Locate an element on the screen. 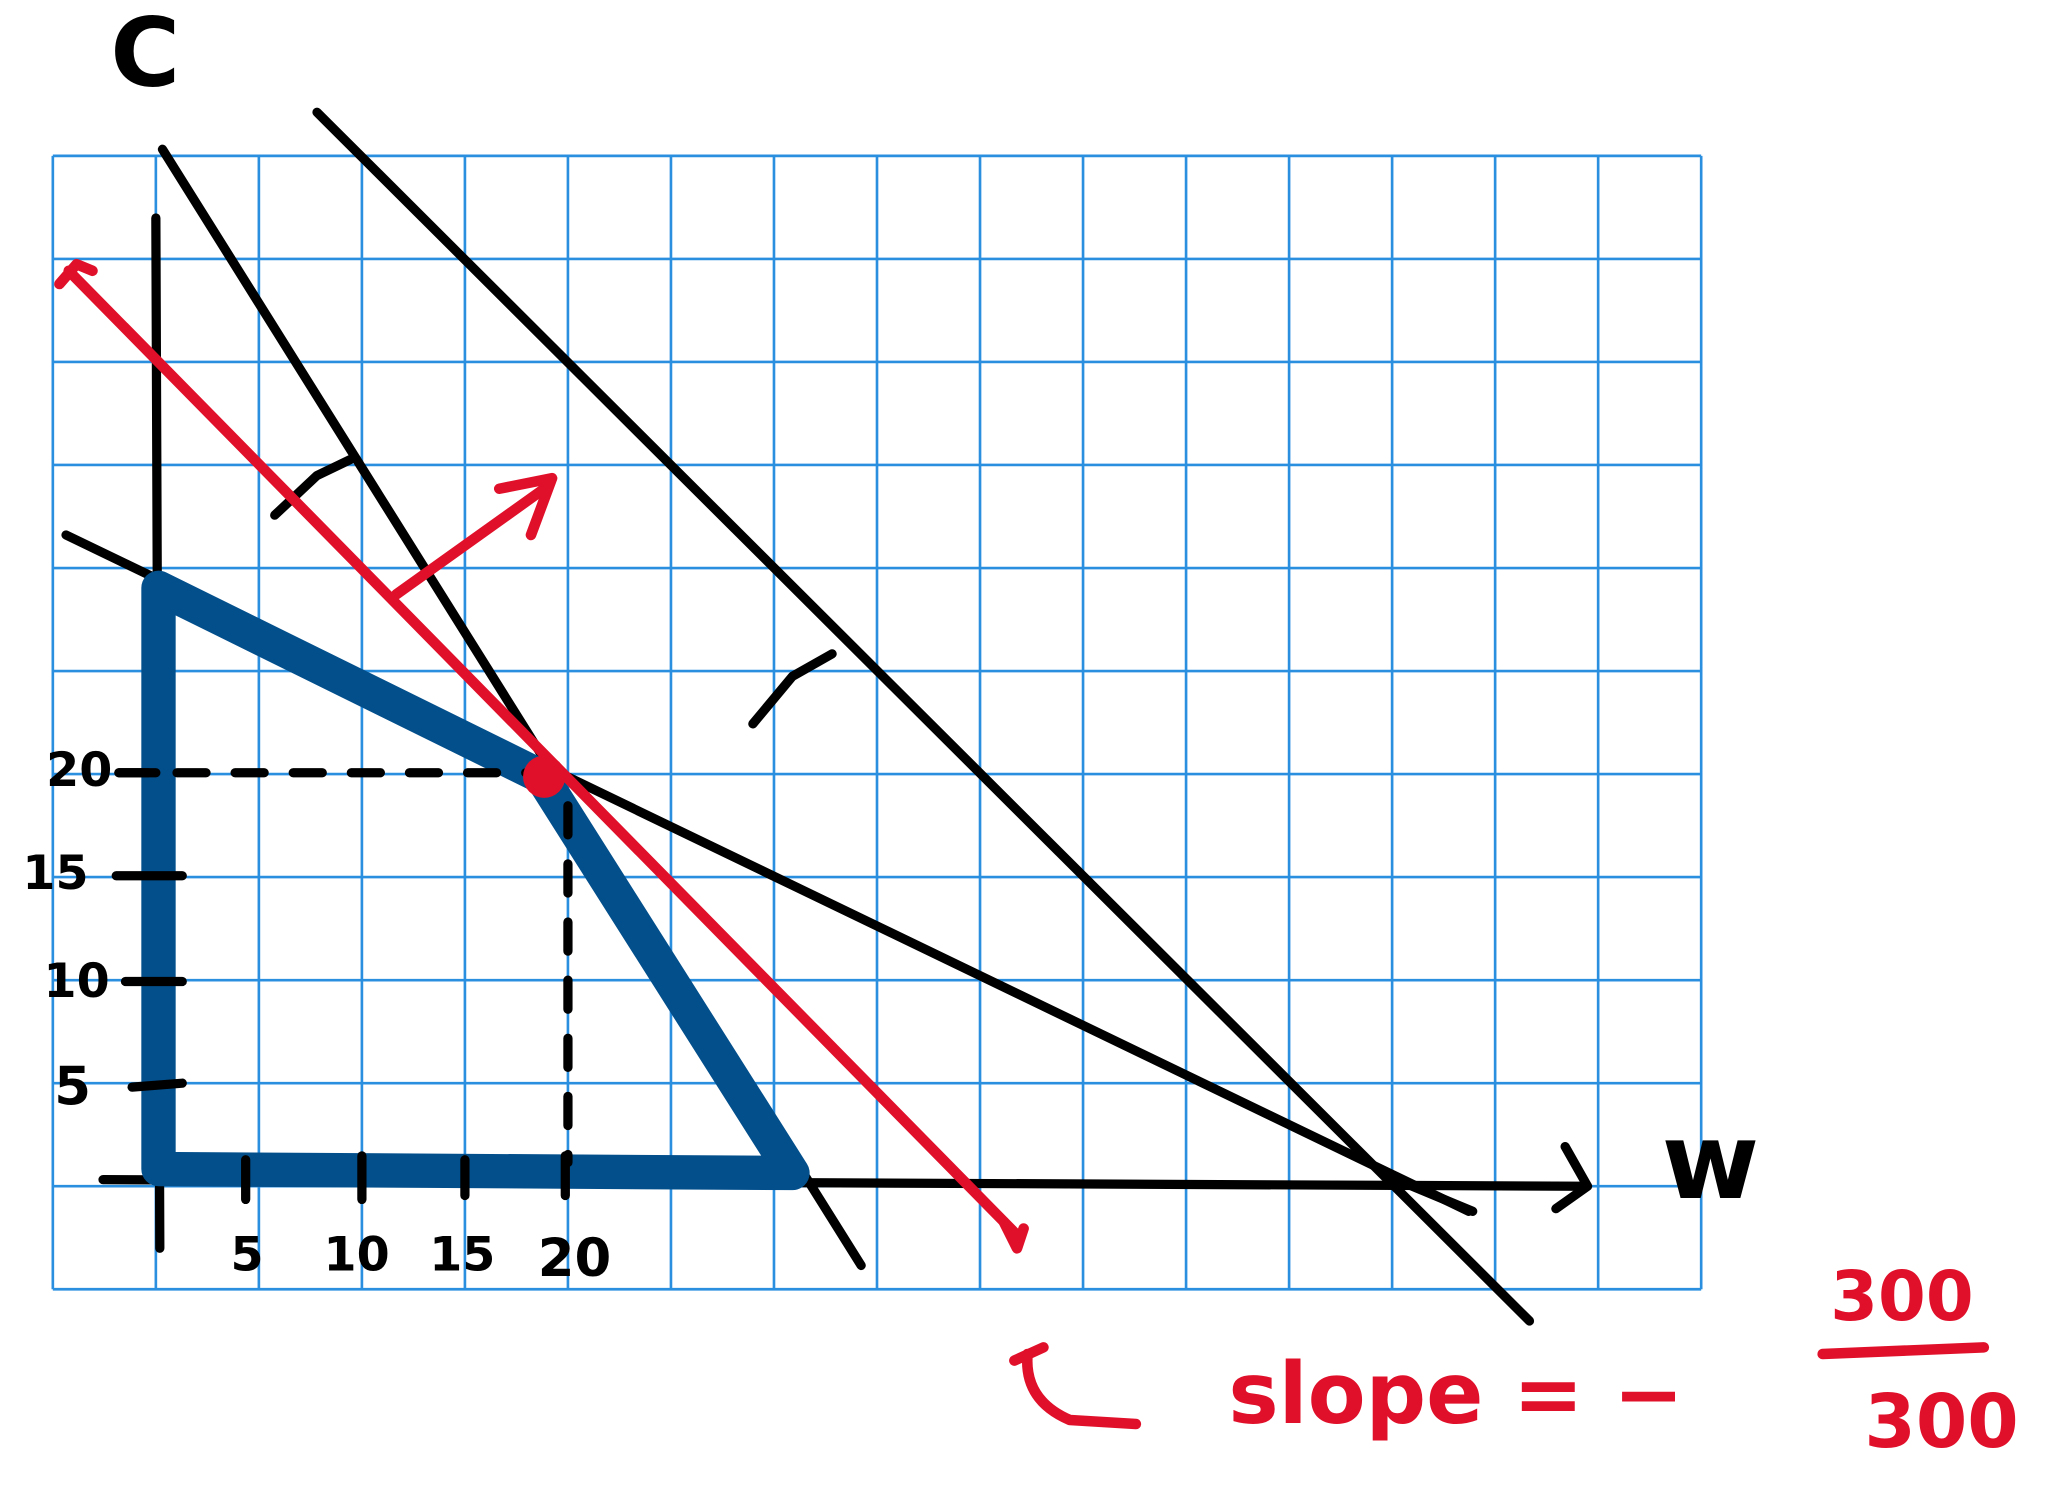  tick is located at coordinates (157, 1085).